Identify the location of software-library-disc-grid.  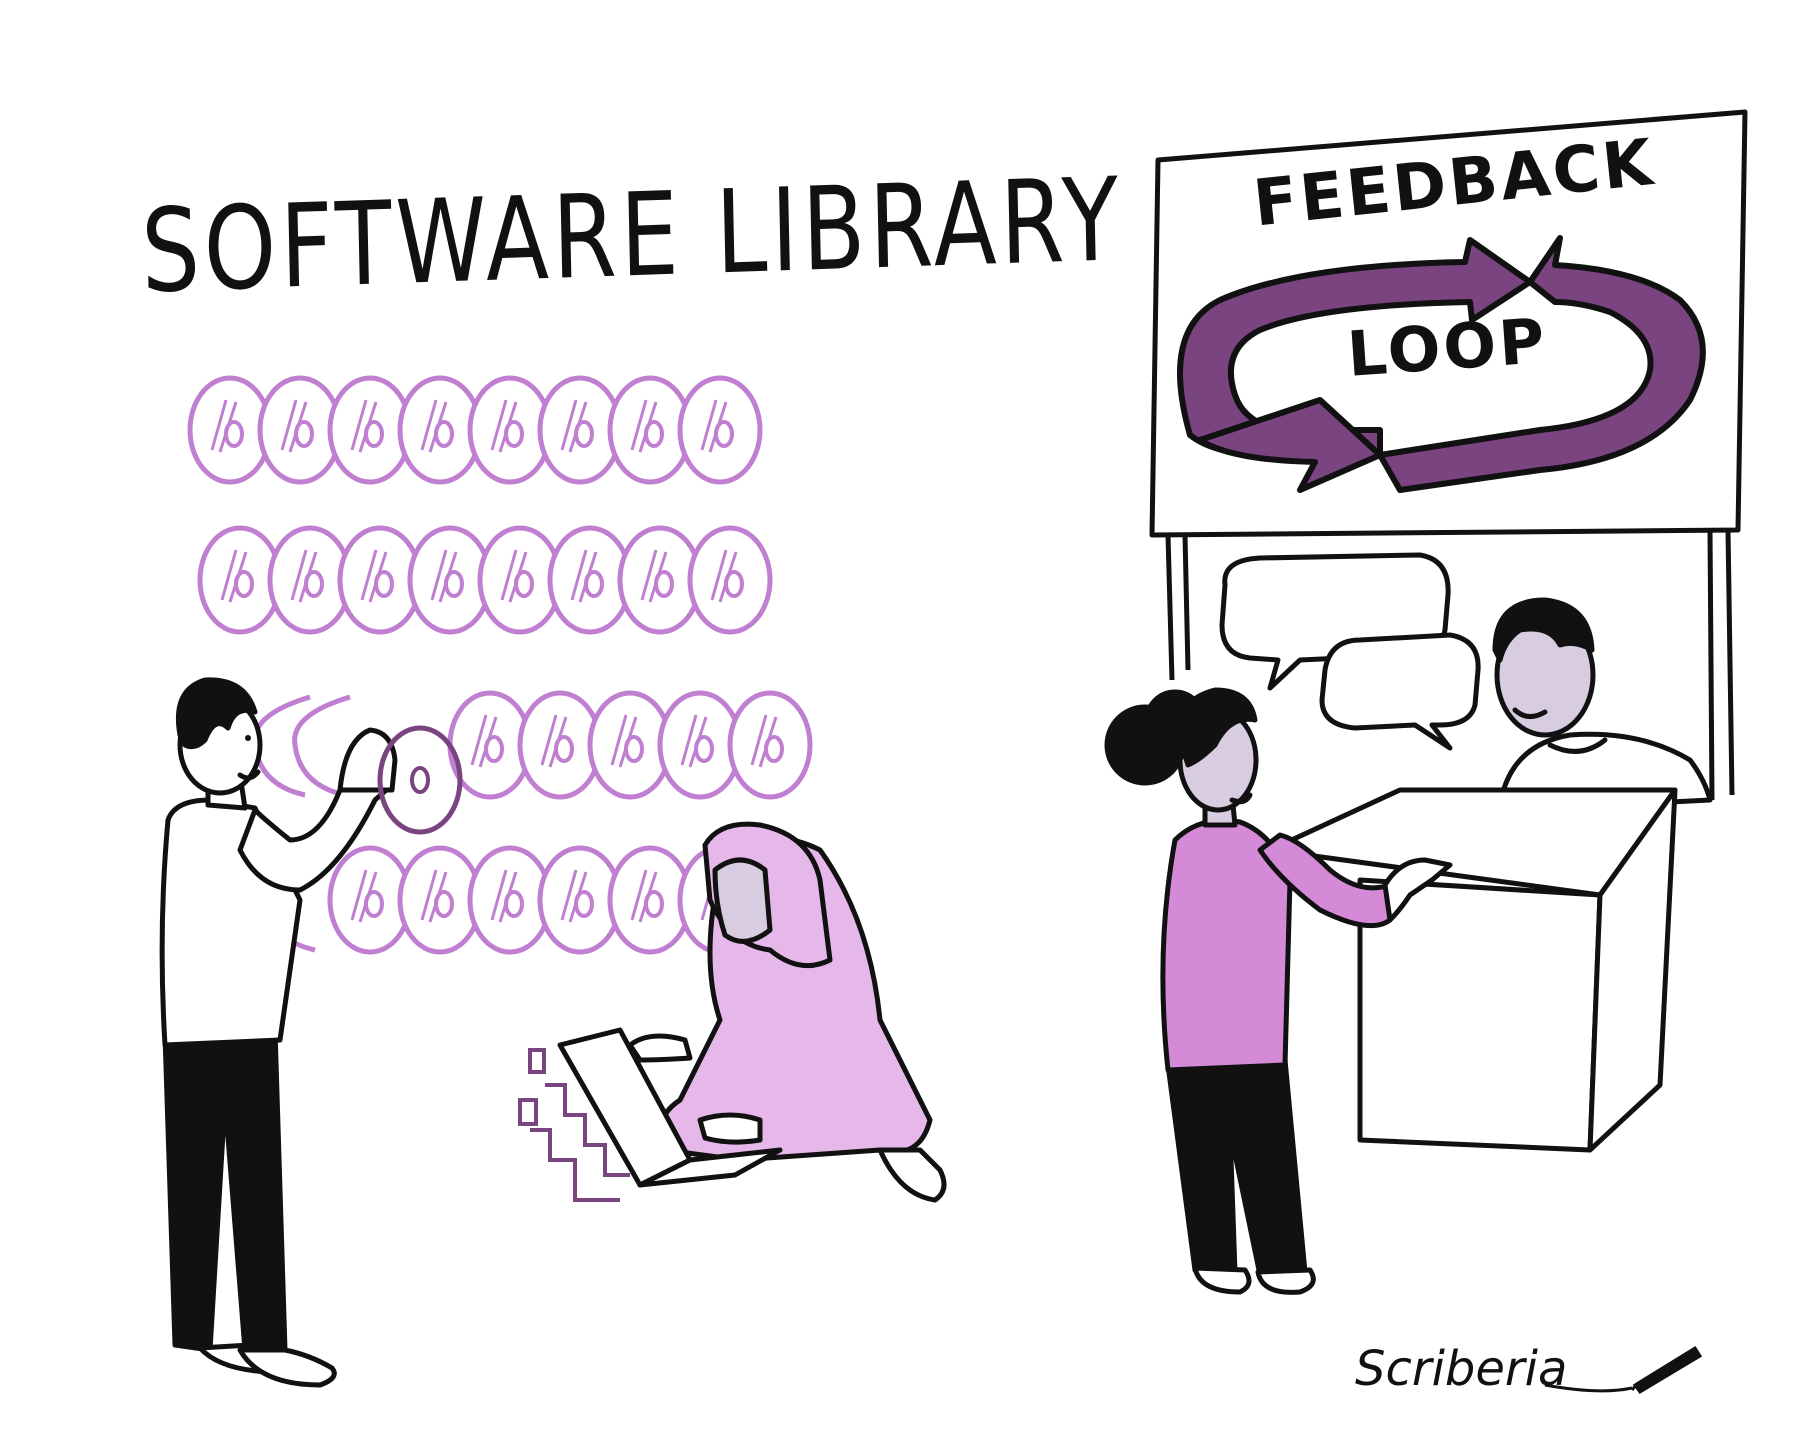
(500, 665).